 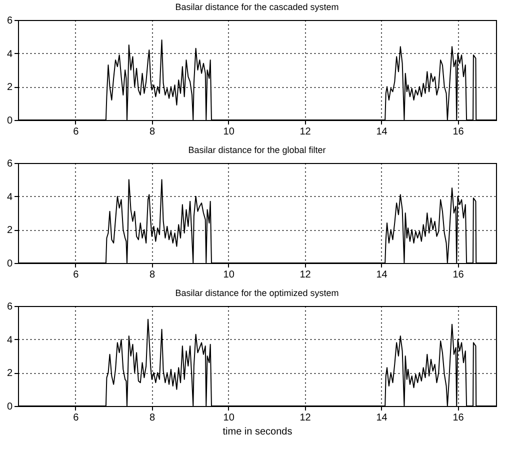 I want to click on x-axis-title: time in seconds, so click(x=257, y=432).